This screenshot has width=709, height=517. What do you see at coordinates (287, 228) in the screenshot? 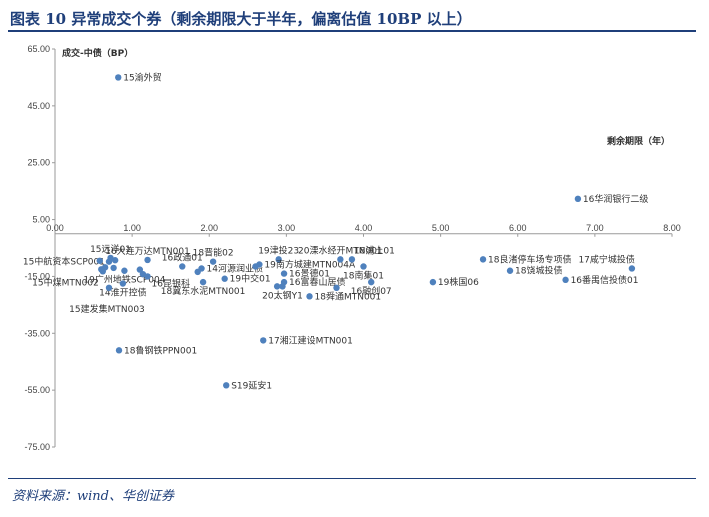
I see `x-tick-label: 3.00` at bounding box center [287, 228].